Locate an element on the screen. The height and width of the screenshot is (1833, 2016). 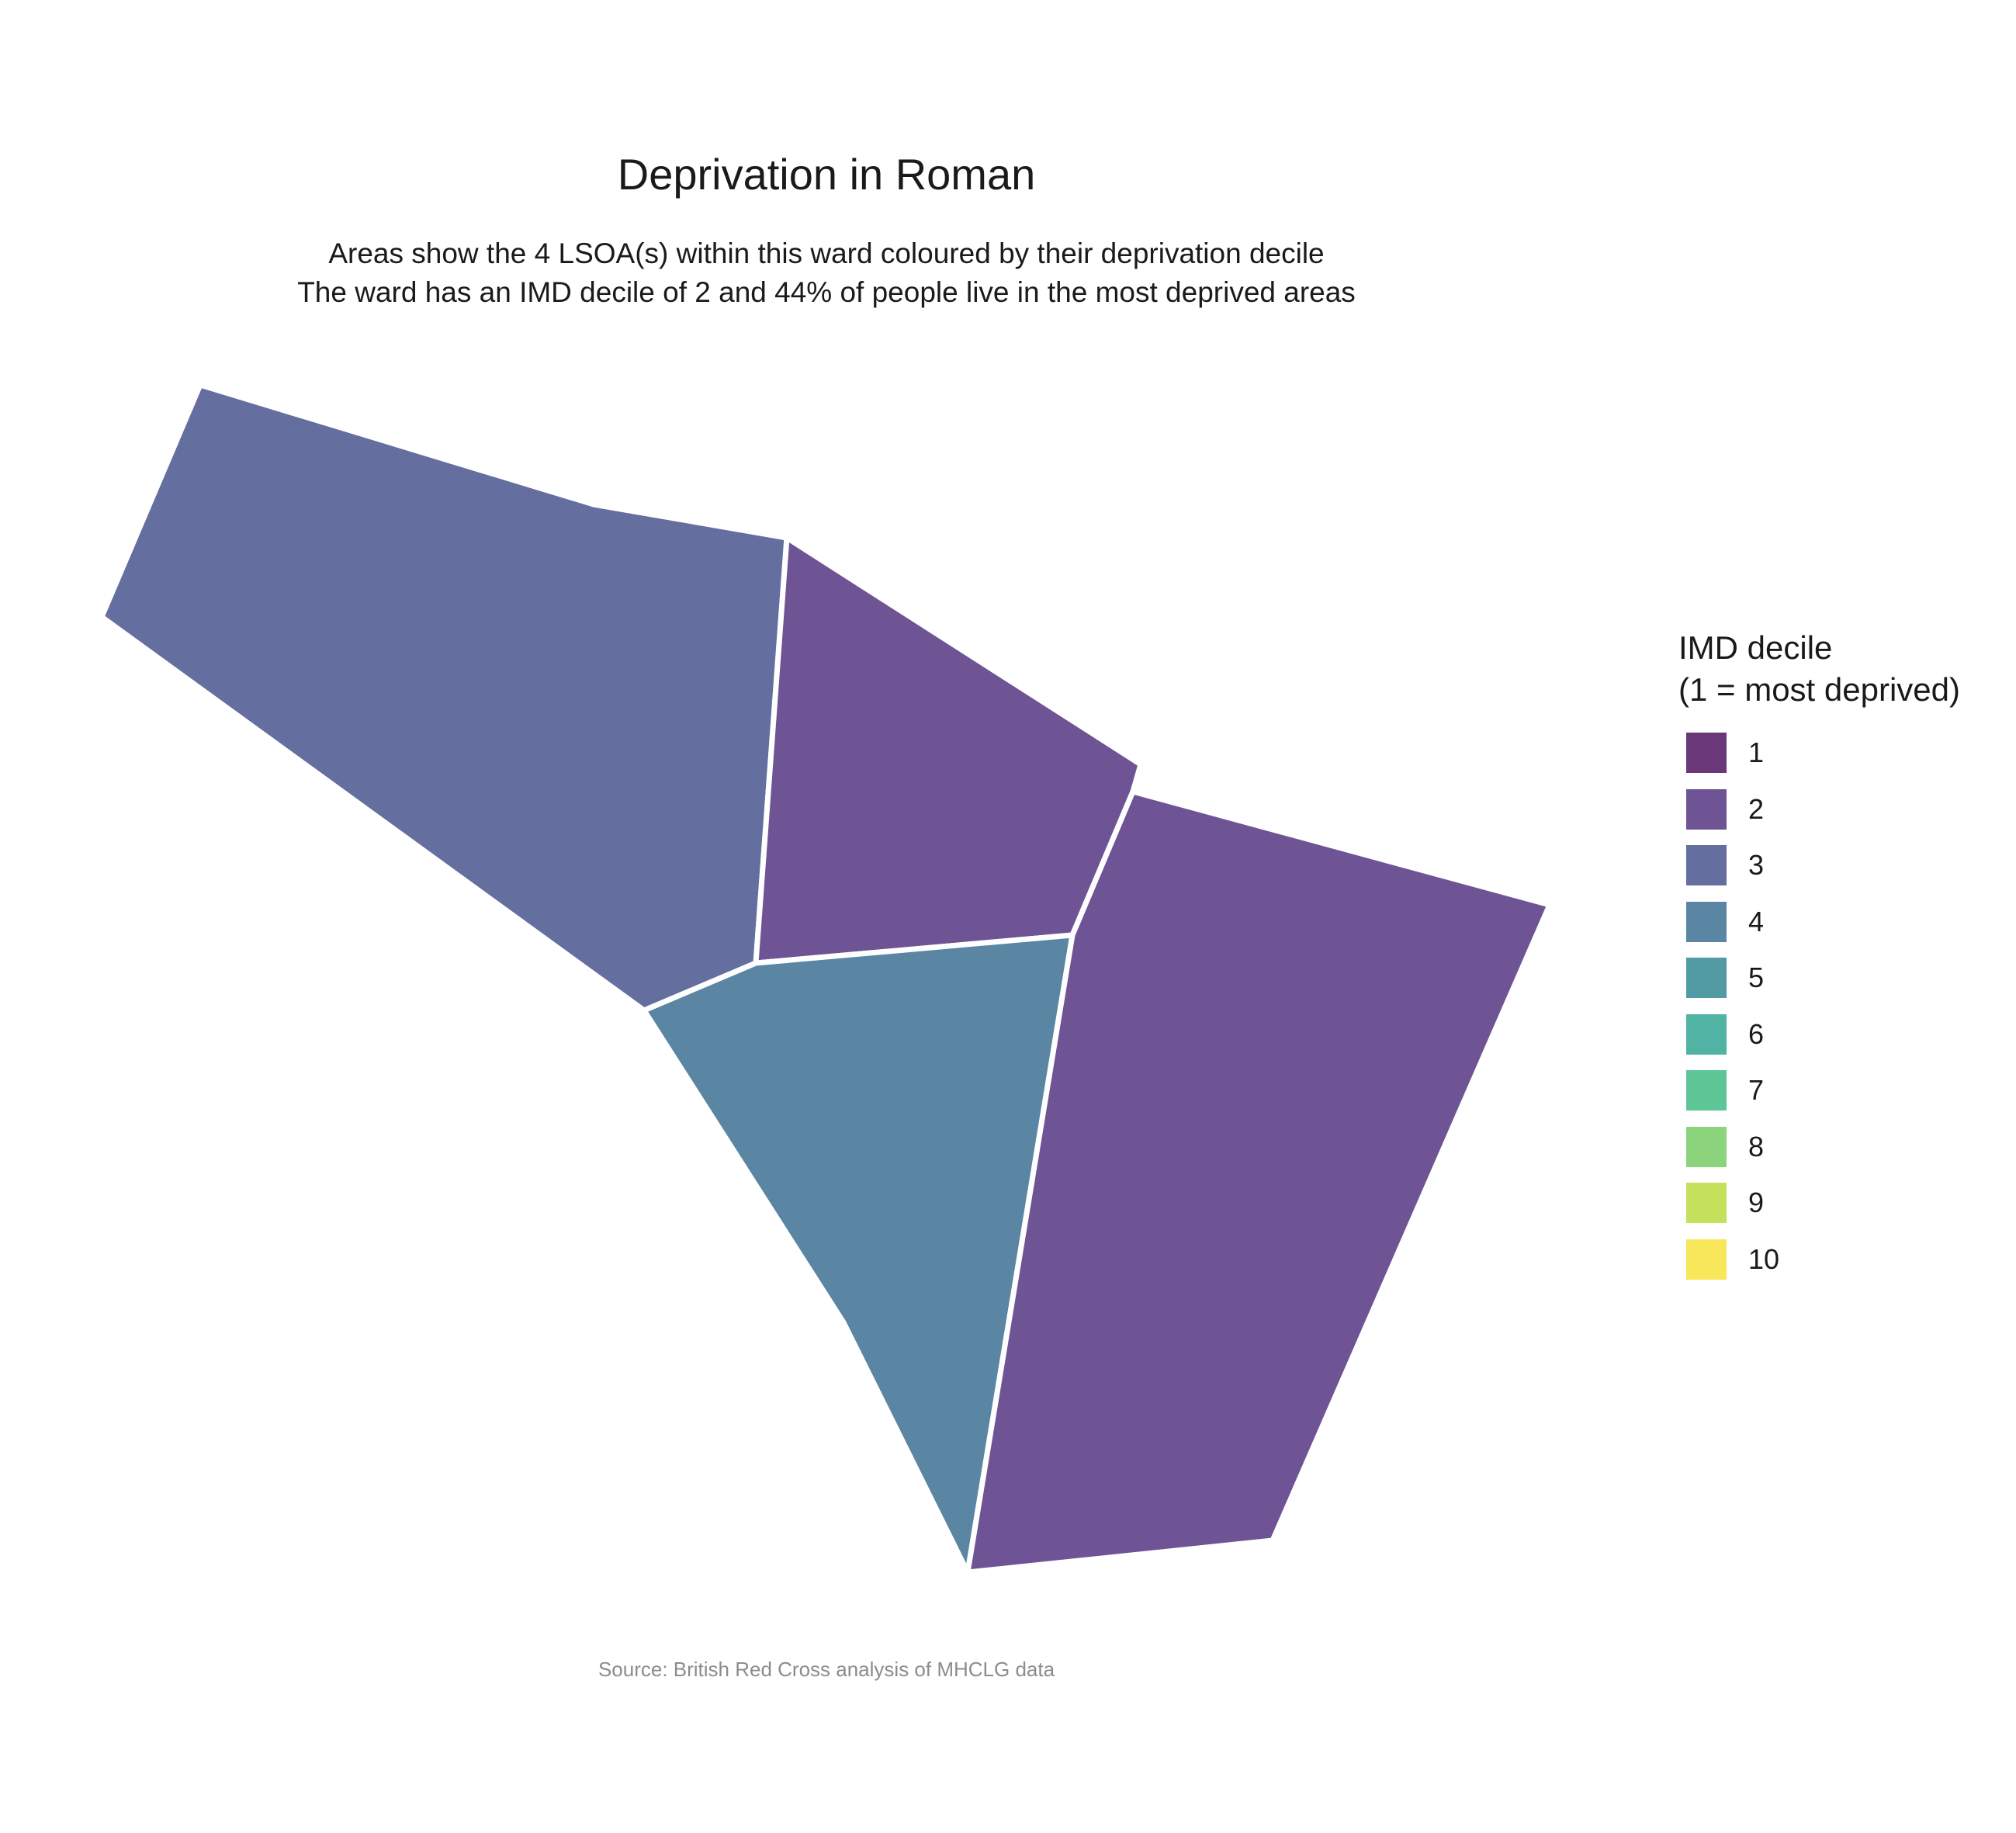
legend-label: 5 is located at coordinates (1757, 978).